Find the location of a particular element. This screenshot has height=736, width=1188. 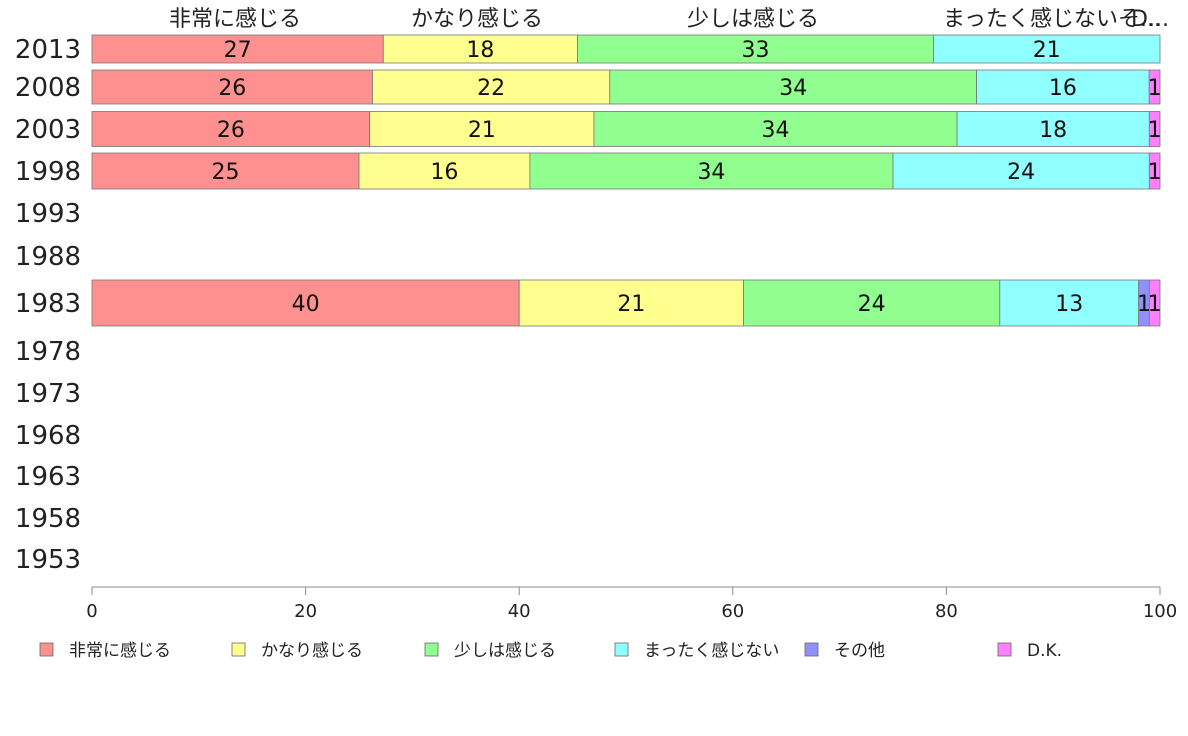

data-label: 22 is located at coordinates (491, 88).